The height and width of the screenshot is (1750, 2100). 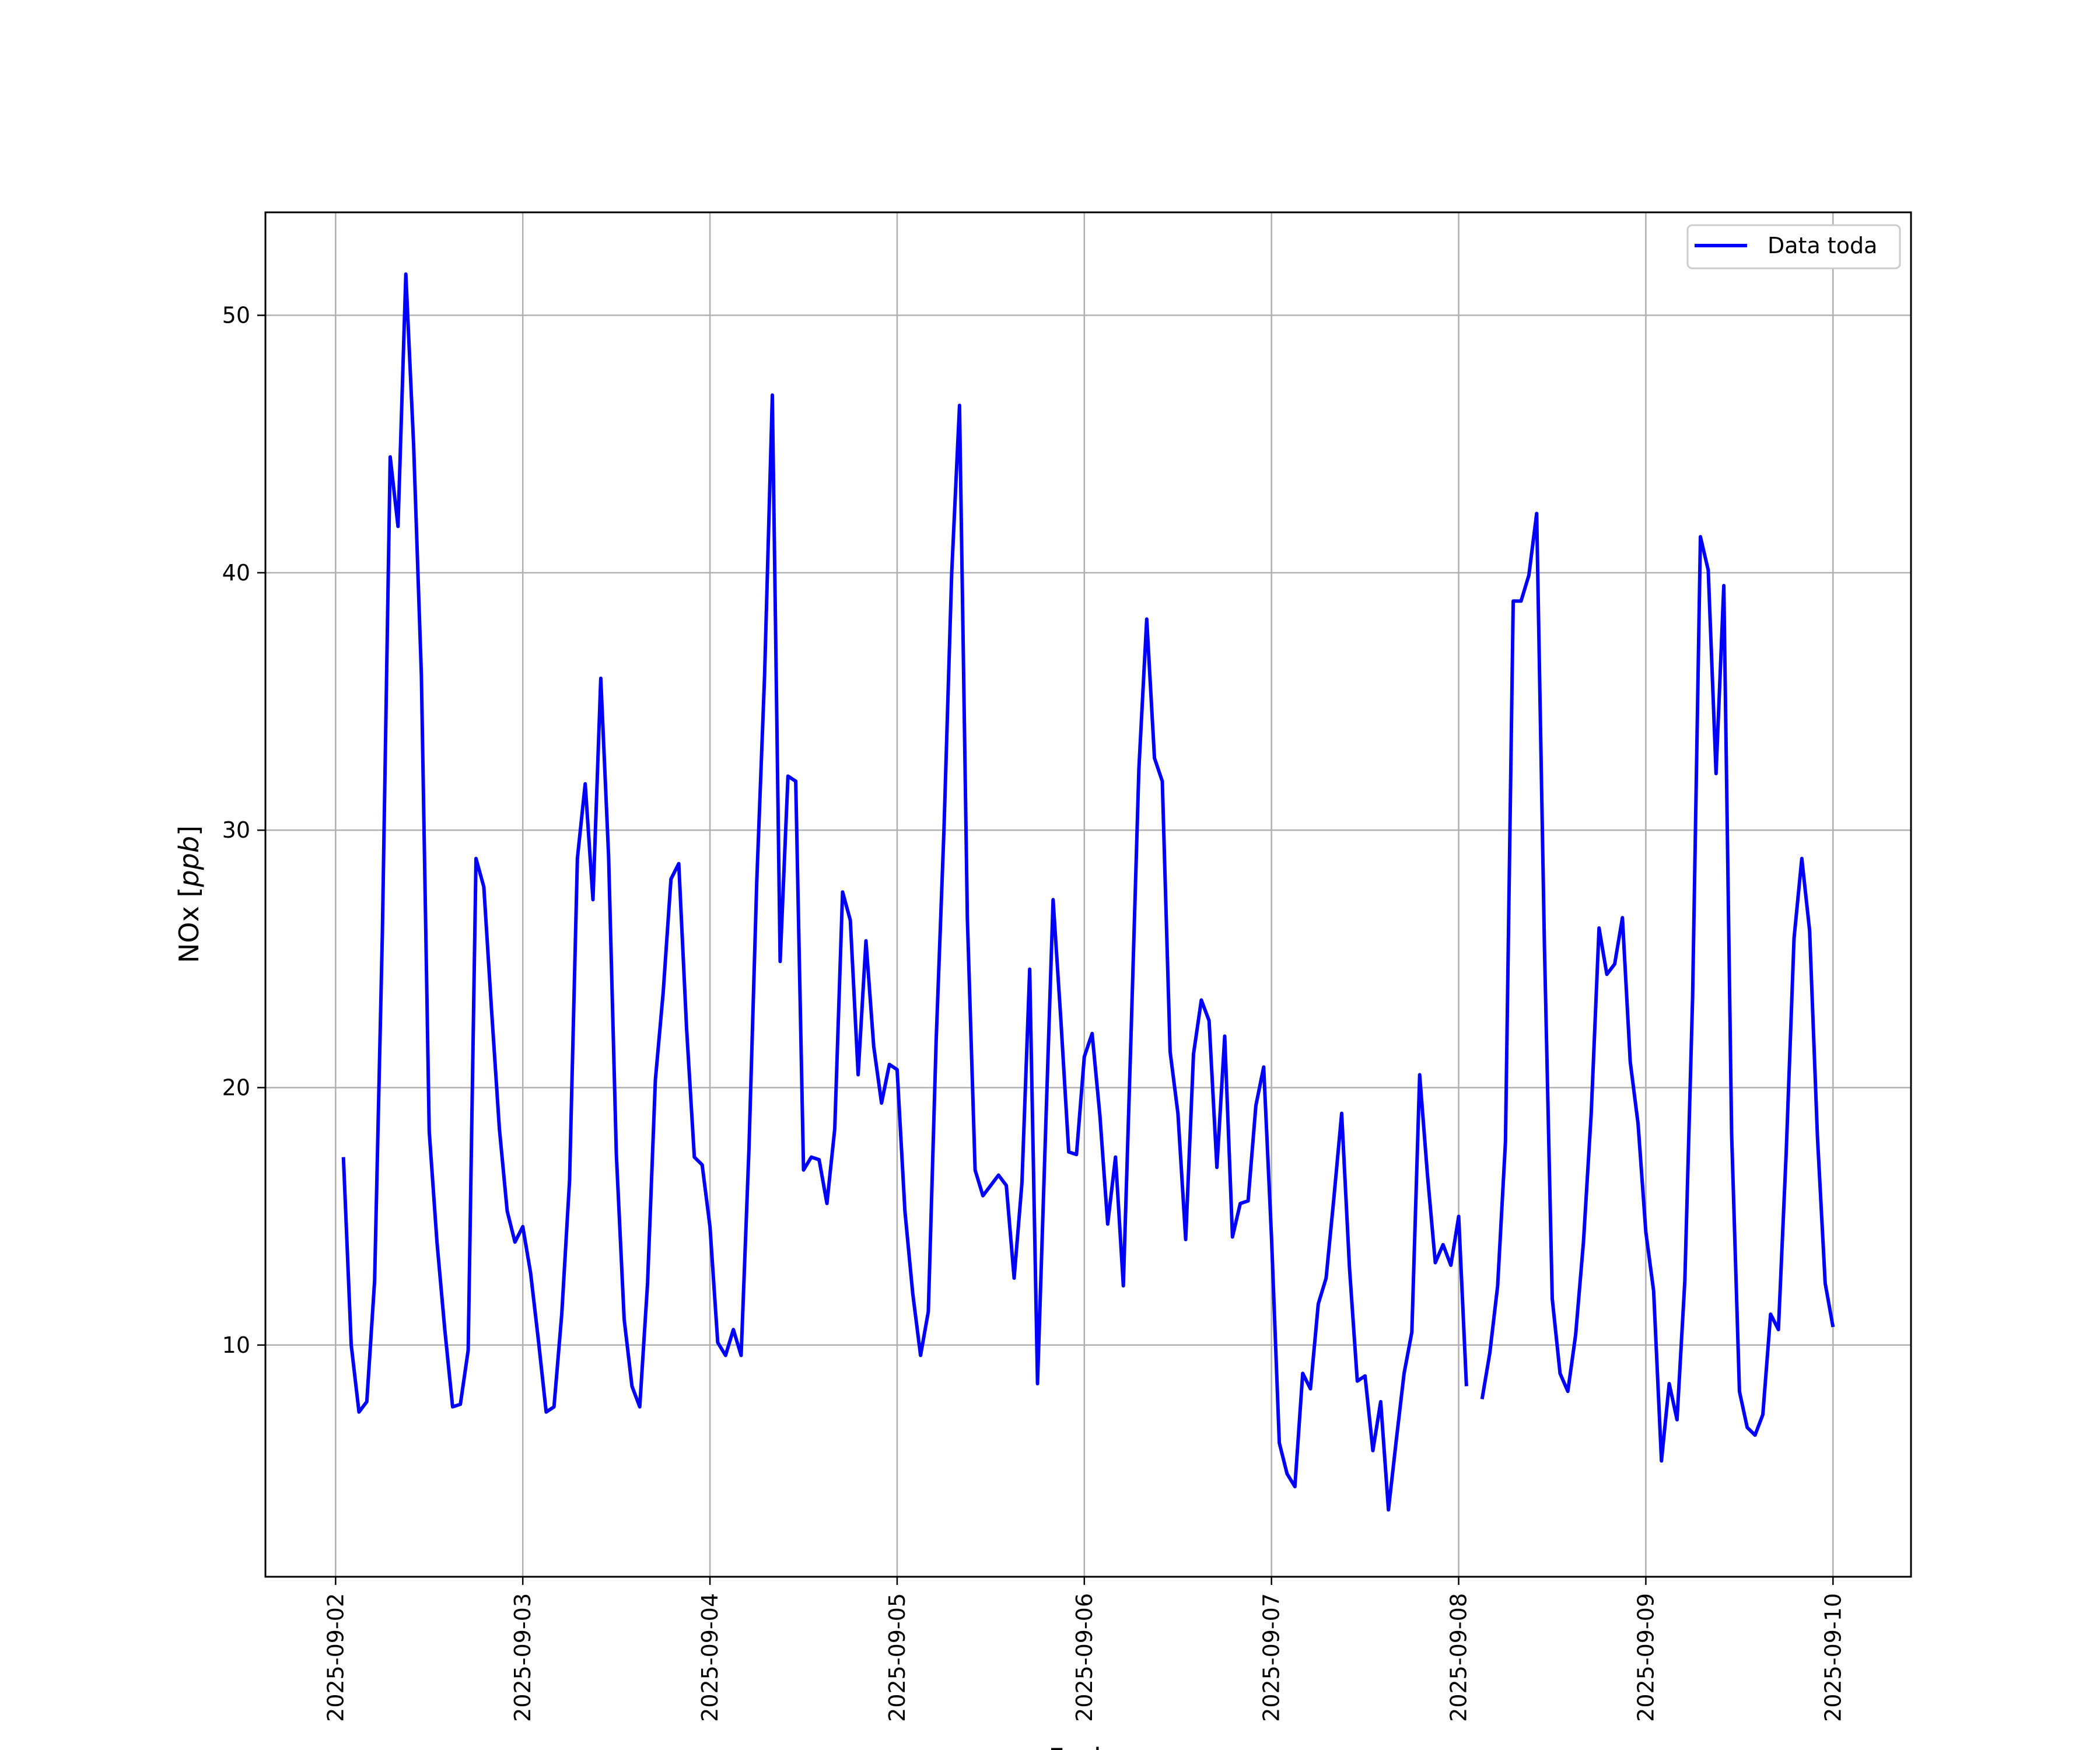 What do you see at coordinates (236, 830) in the screenshot?
I see `y-tick-label: 30` at bounding box center [236, 830].